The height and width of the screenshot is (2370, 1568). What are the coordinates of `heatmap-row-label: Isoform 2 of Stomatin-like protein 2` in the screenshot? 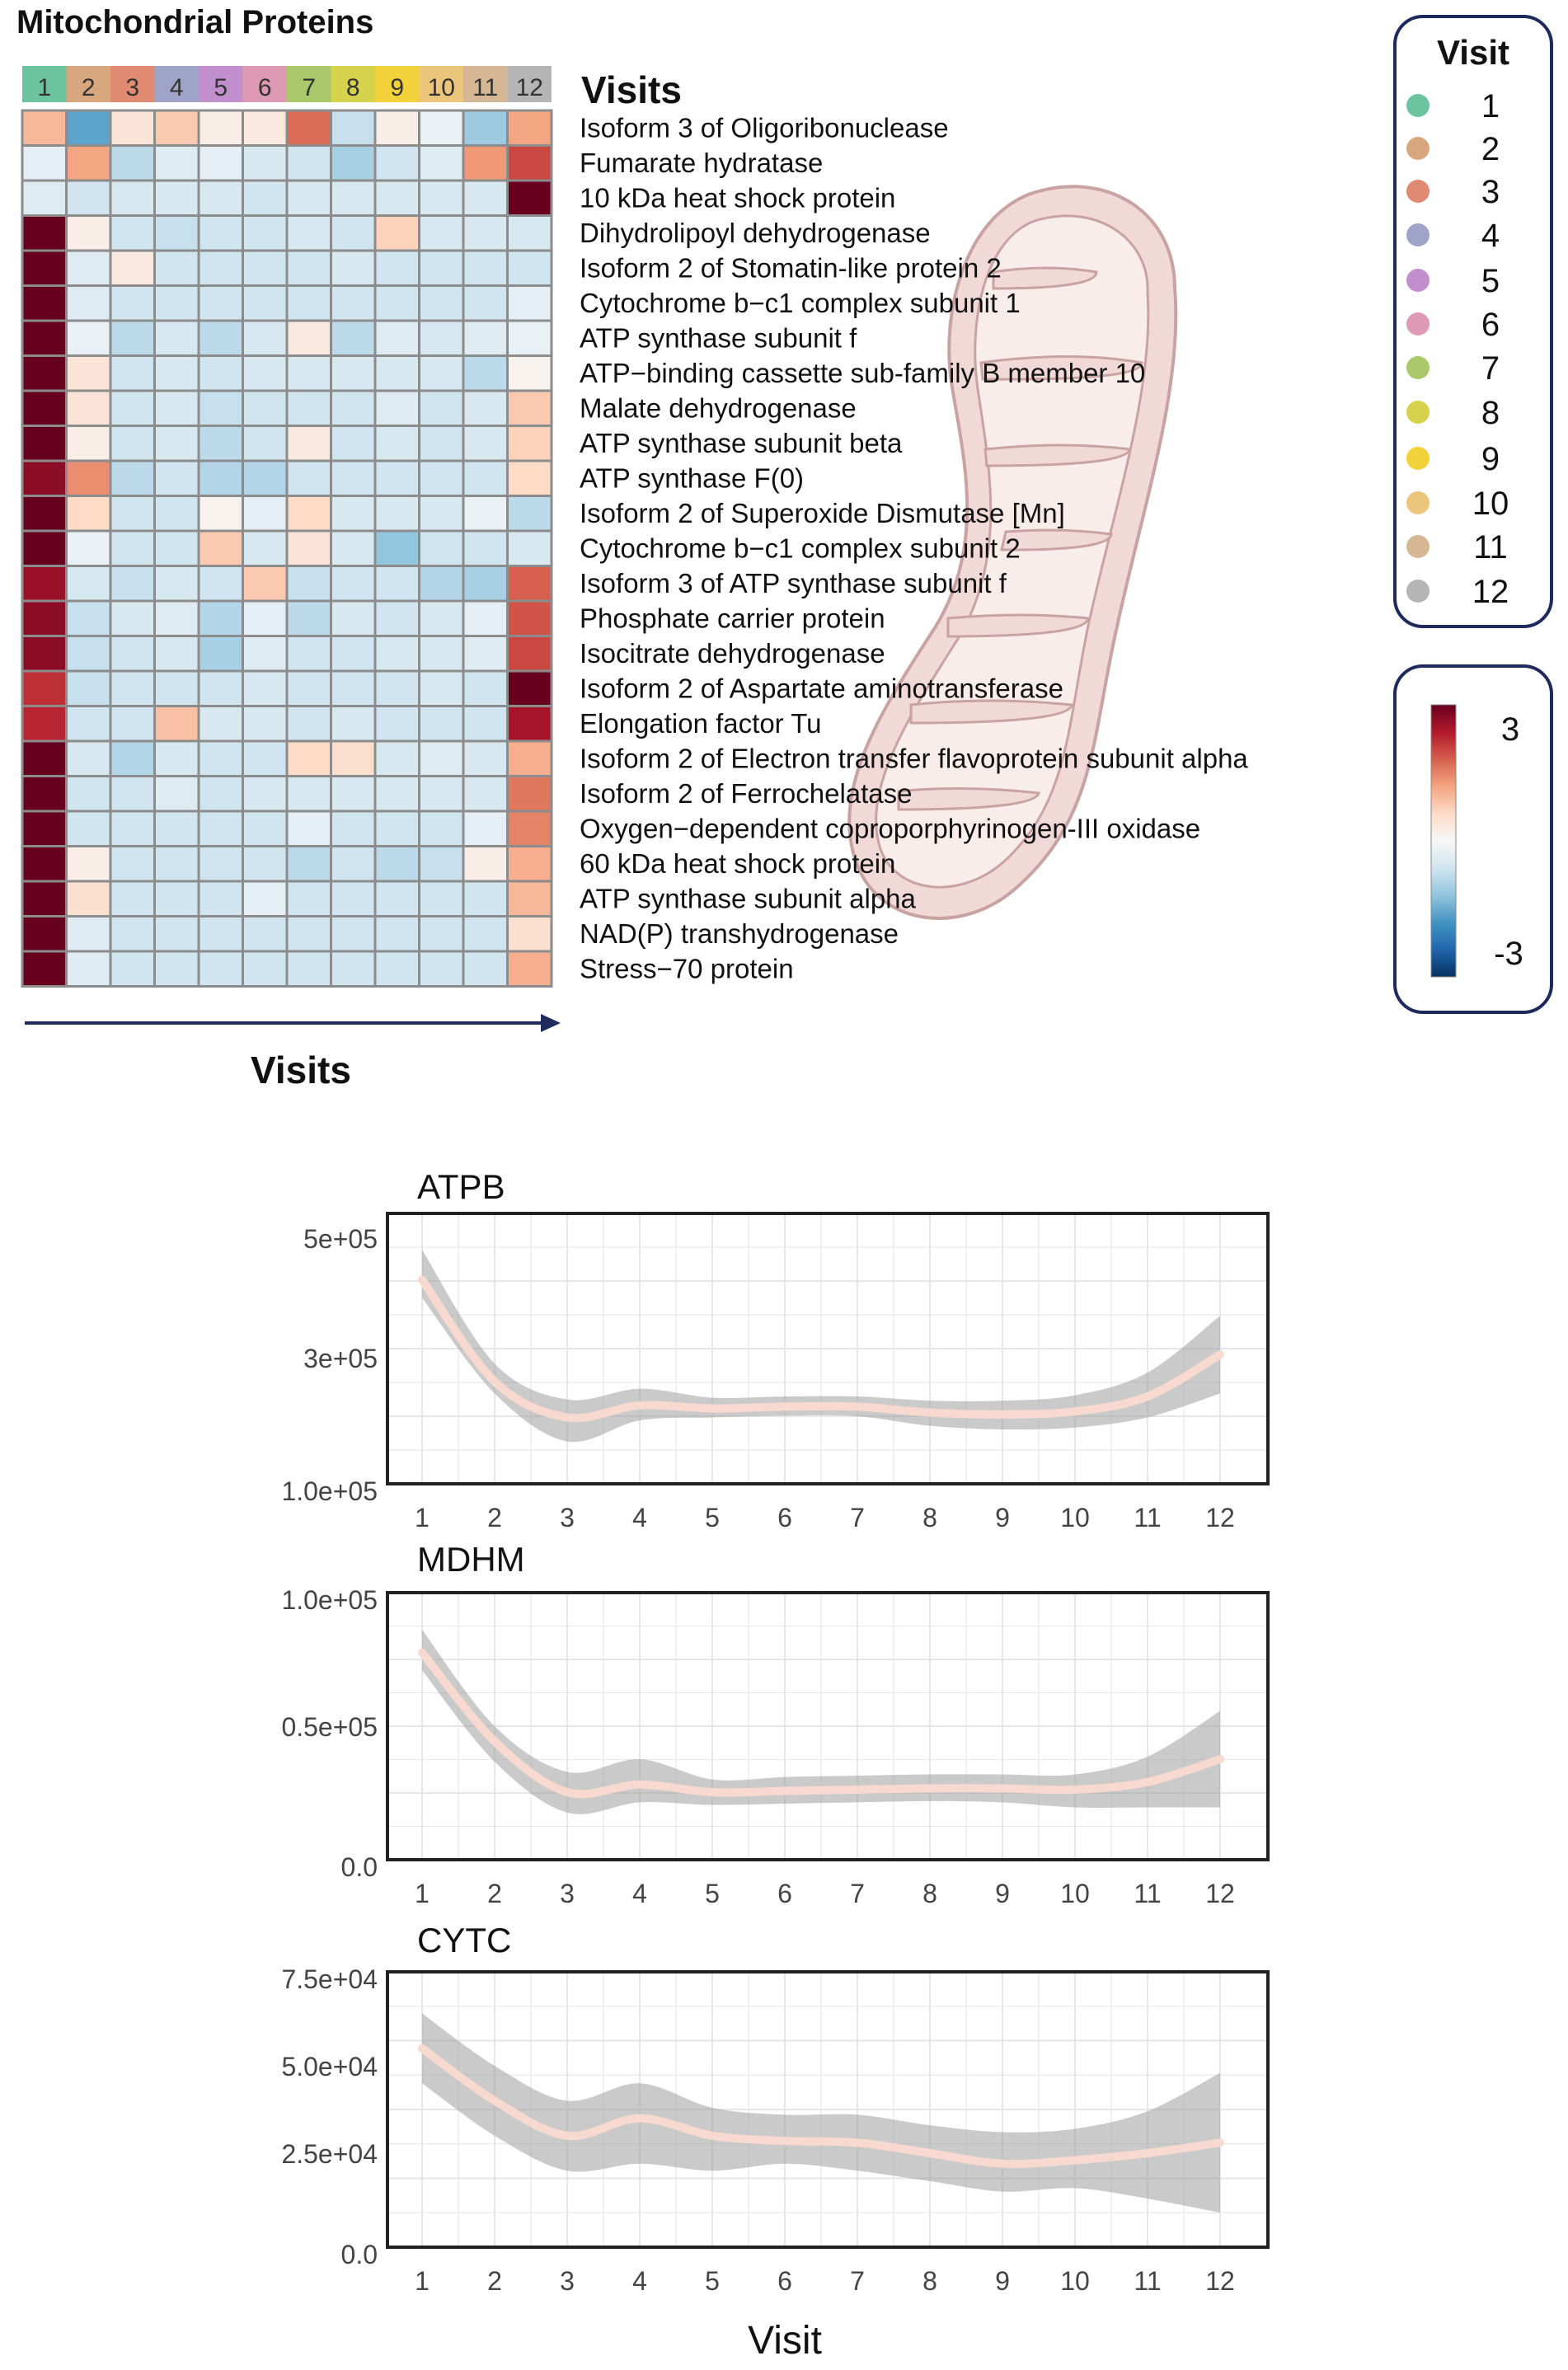 It's located at (791, 267).